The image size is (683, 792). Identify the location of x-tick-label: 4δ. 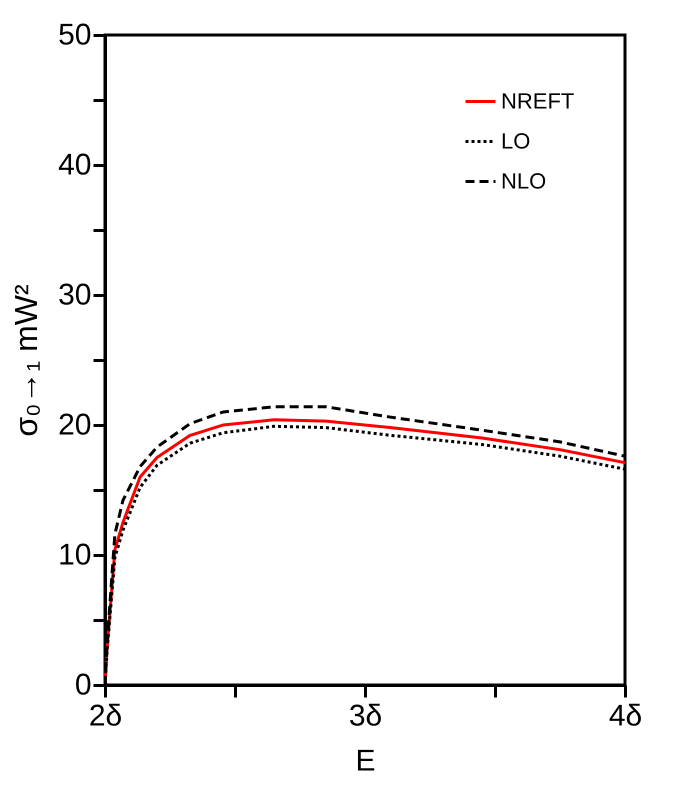
(625, 716).